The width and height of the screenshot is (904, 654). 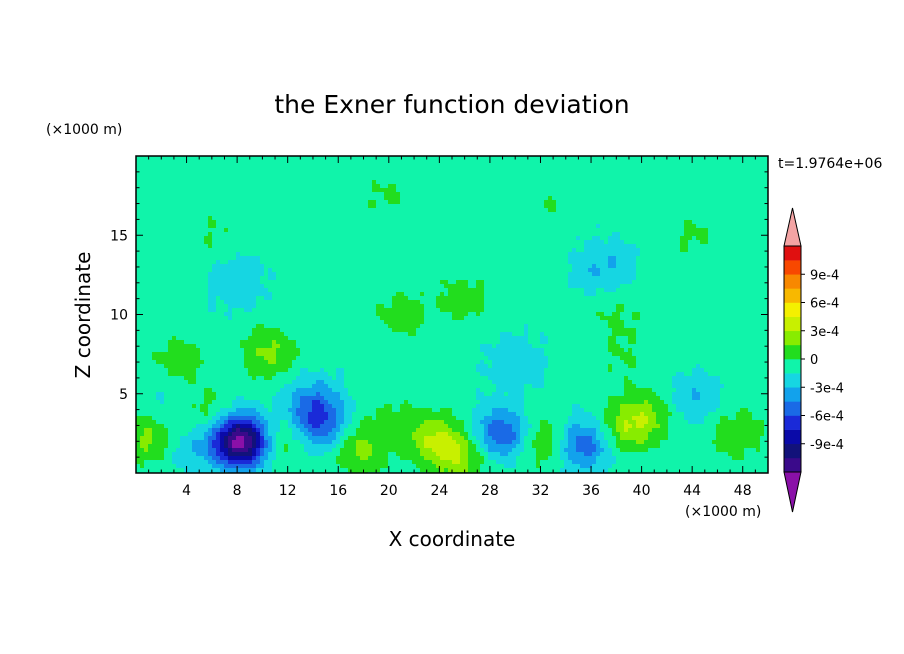 I want to click on colorbar-label: -6e-4, so click(x=827, y=417).